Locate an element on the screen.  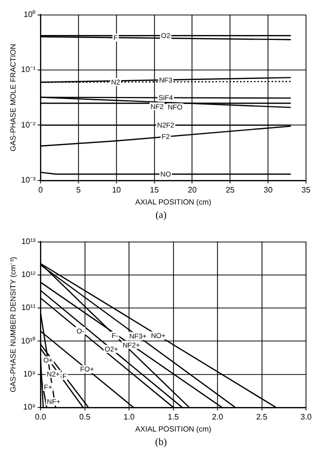
y-tick-label: 10¹¹ is located at coordinates (28, 307).